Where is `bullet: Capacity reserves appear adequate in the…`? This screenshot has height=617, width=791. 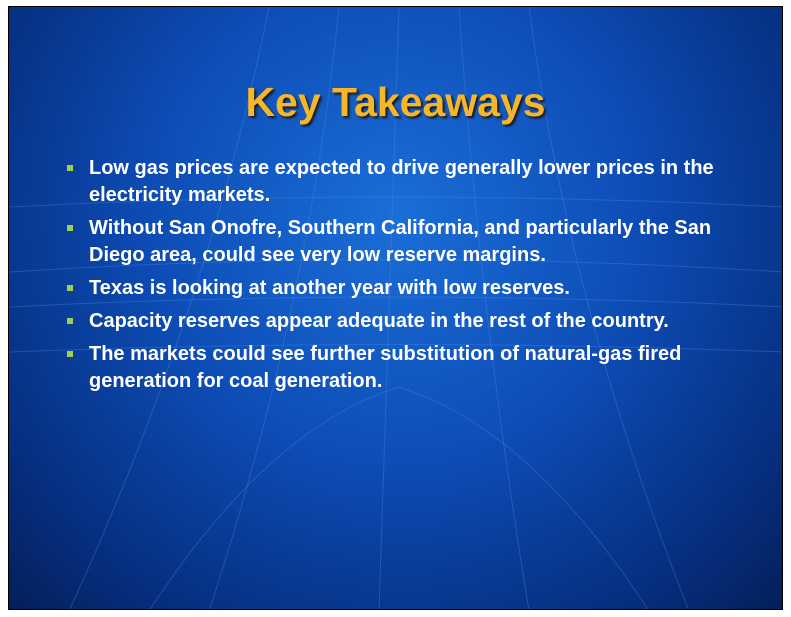
bullet: Capacity reserves appear adequate in the… is located at coordinates (417, 321).